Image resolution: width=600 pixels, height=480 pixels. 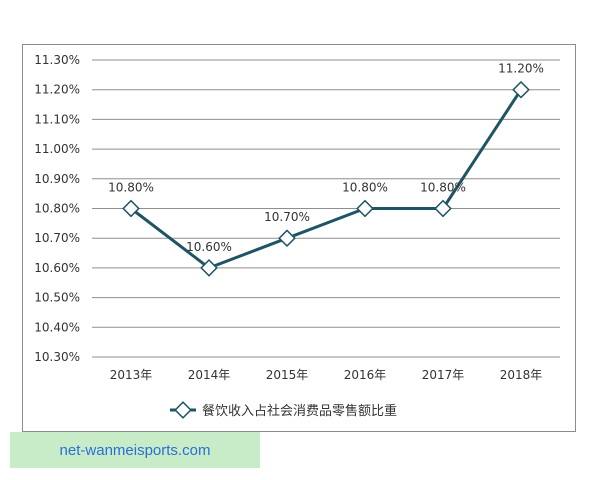 What do you see at coordinates (183, 410) in the screenshot?
I see `legend-marker-swatch` at bounding box center [183, 410].